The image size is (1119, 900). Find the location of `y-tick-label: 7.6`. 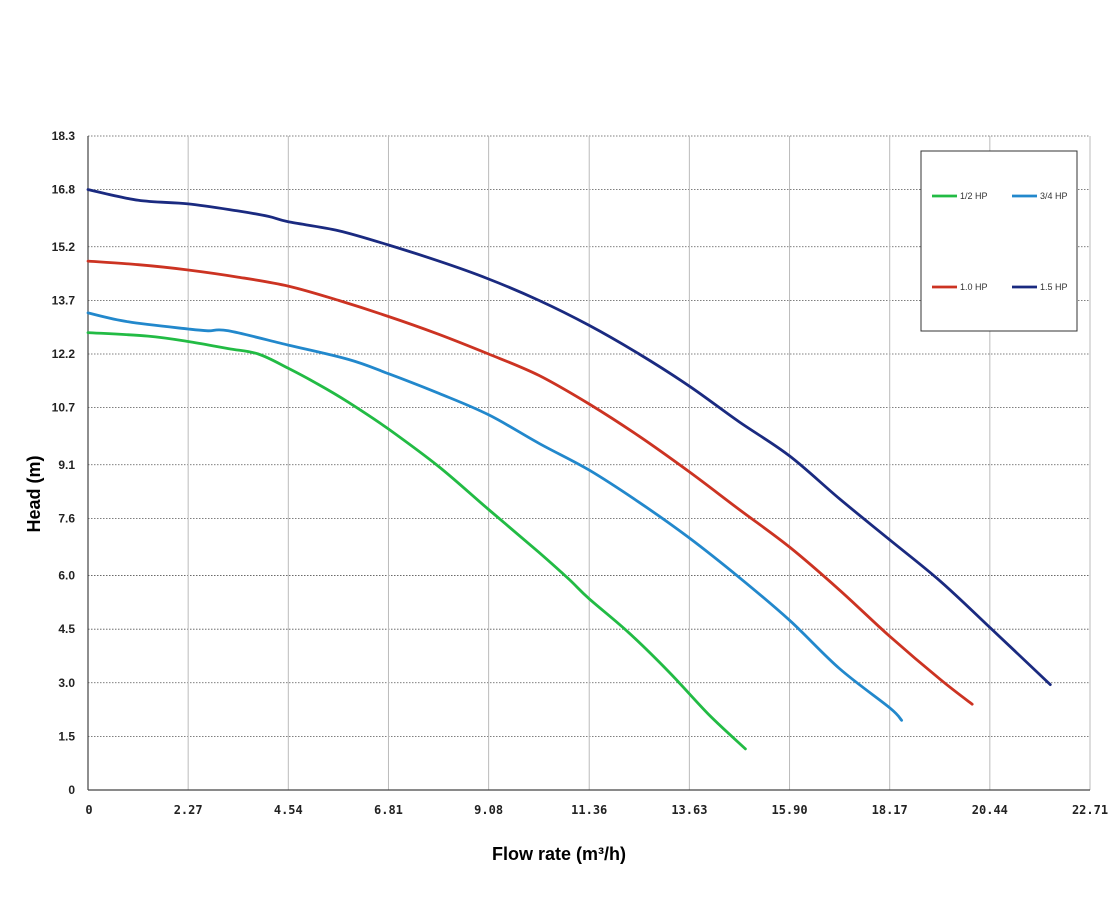

y-tick-label: 7.6 is located at coordinates (66, 518).